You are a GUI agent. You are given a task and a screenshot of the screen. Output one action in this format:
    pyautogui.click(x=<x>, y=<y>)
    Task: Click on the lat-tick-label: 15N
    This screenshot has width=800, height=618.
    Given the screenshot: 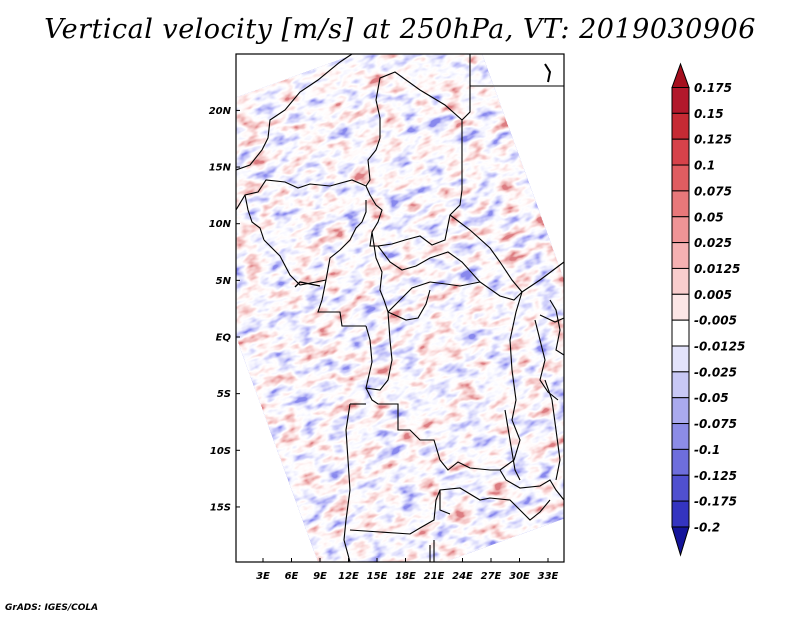 What is the action you would take?
    pyautogui.click(x=220, y=168)
    